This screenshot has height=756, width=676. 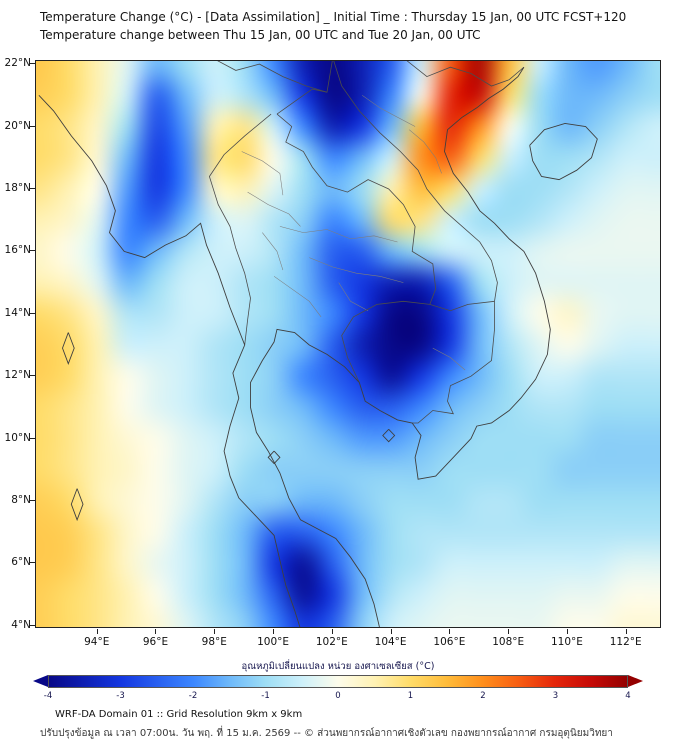 I want to click on y-axis-label: 10°N, so click(x=17, y=437).